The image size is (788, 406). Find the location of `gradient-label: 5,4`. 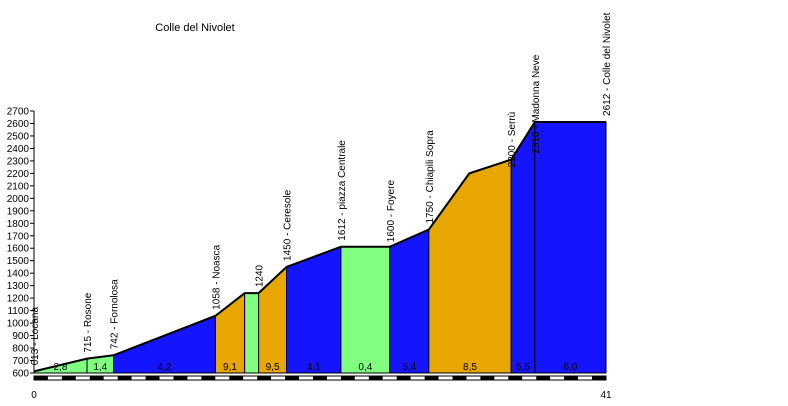

gradient-label: 5,4 is located at coordinates (409, 367).